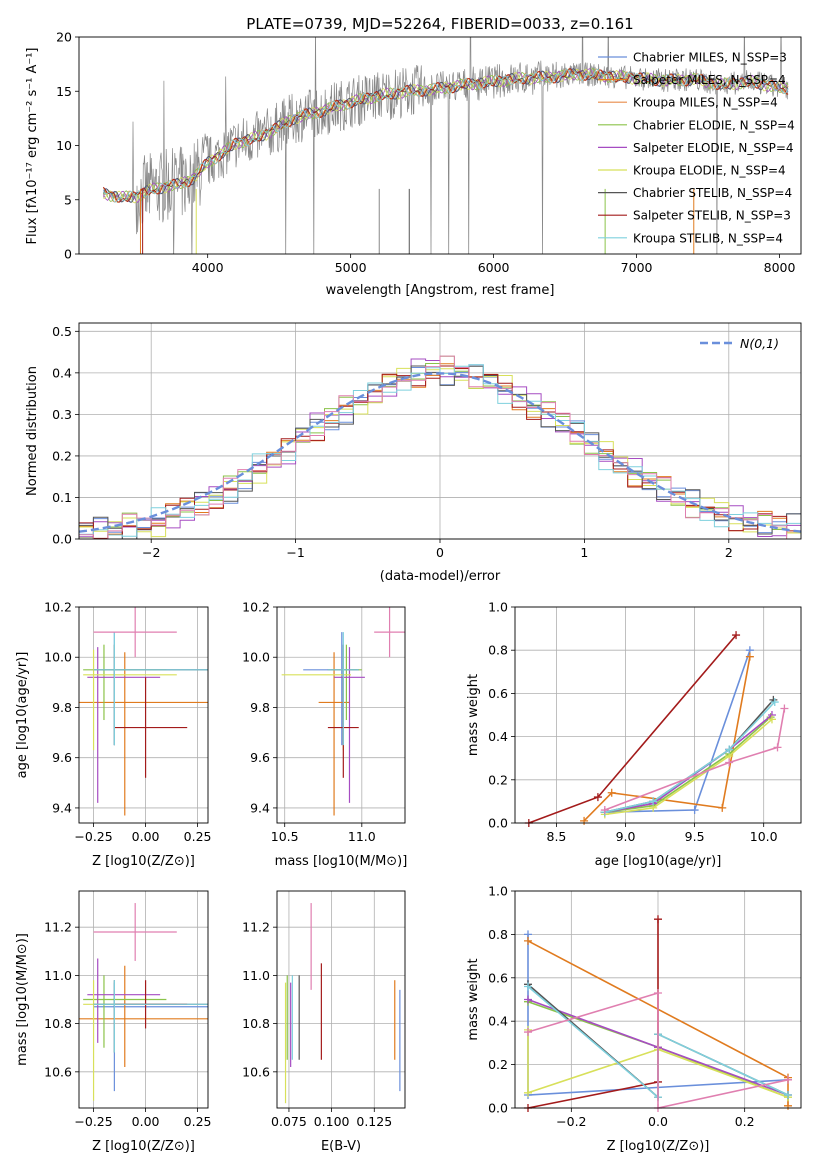 The image size is (819, 1170). I want to click on age-vs-z-axes: −0.25 0.00 0.25 9.4 9.6 9.8 10.0 10.2, so click(127, 722).